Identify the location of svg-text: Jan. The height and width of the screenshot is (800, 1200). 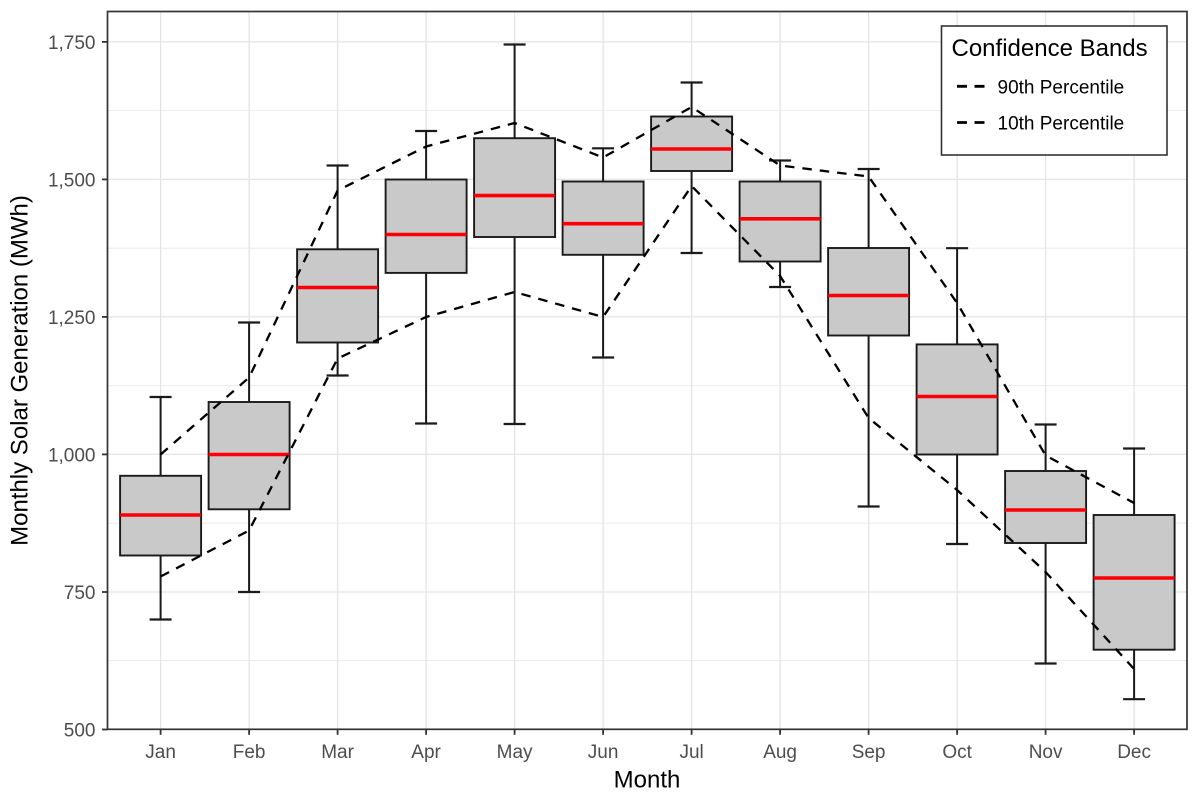
(160, 752).